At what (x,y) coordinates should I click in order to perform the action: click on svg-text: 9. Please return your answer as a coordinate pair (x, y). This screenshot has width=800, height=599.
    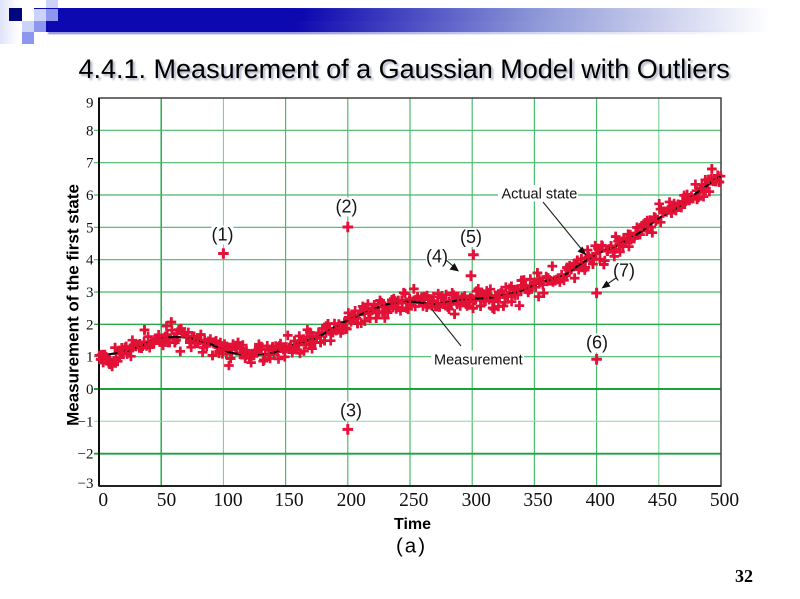
    Looking at the image, I should click on (90, 104).